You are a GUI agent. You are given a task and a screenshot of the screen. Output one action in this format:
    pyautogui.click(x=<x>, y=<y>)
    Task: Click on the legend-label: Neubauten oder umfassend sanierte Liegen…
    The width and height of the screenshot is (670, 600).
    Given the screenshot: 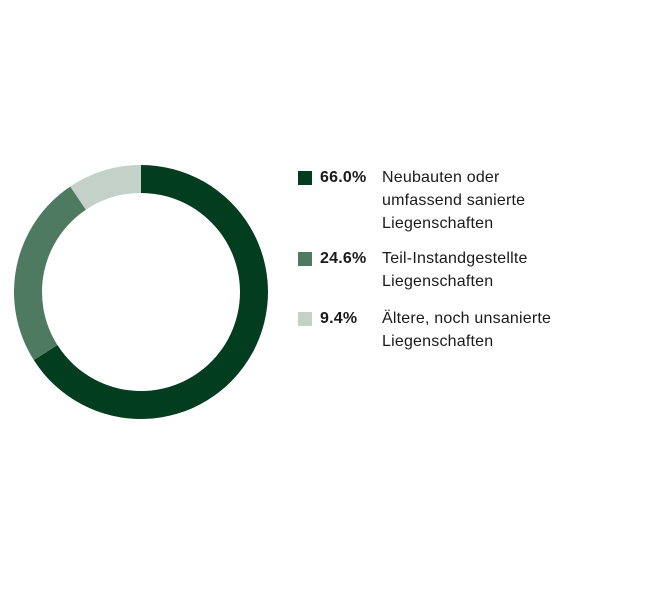 What is the action you would take?
    pyautogui.click(x=454, y=200)
    